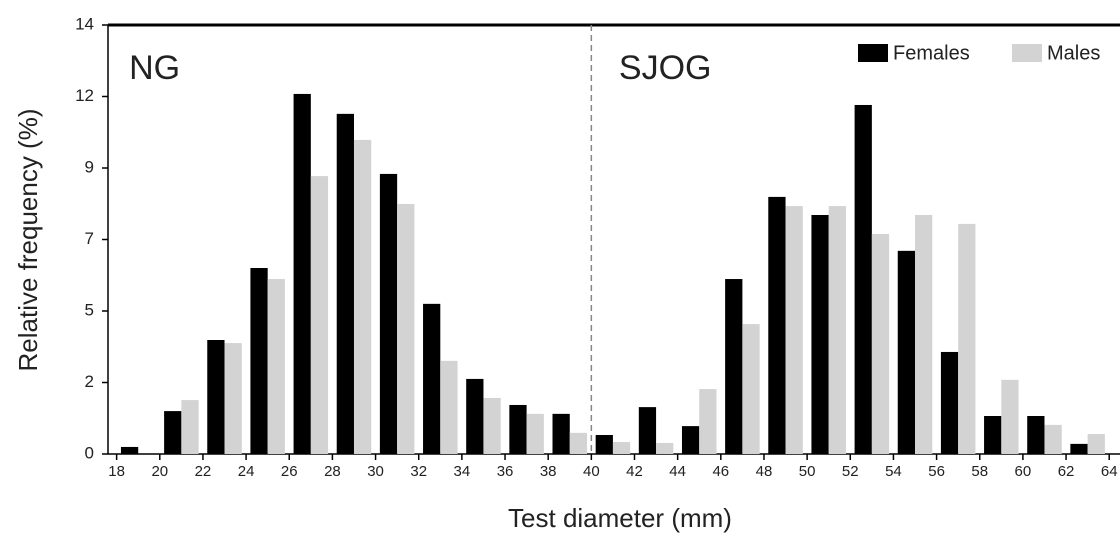  What do you see at coordinates (677, 471) in the screenshot?
I see `x-tick-label: 44` at bounding box center [677, 471].